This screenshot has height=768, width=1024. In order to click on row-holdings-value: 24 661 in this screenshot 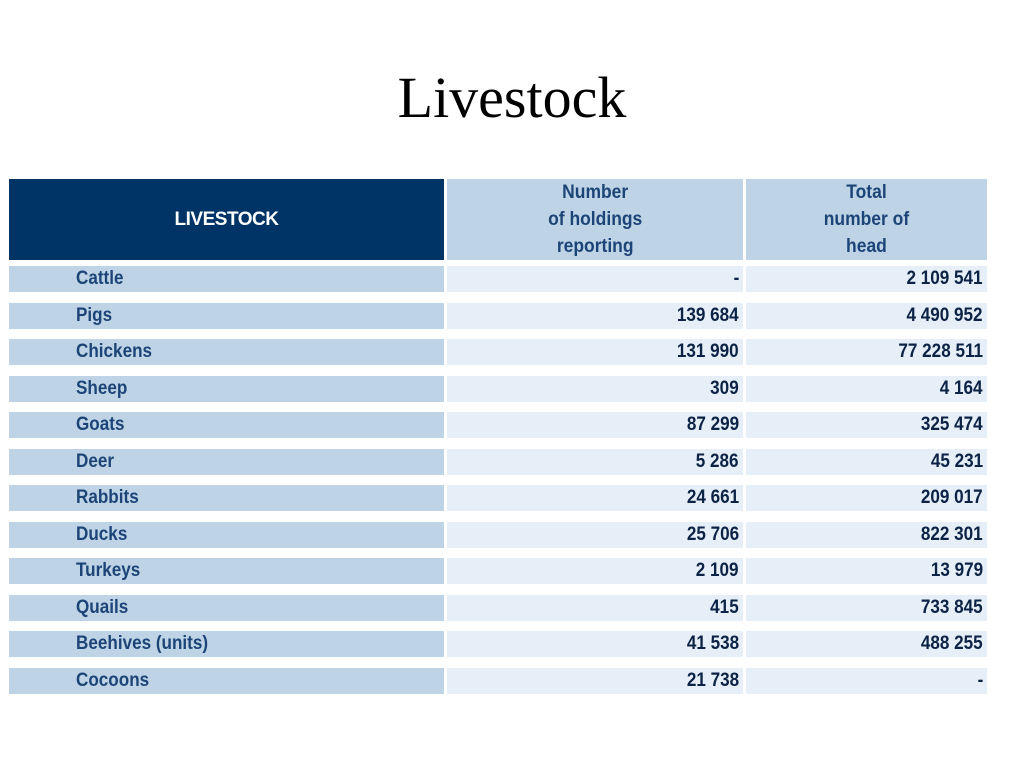, I will do `click(712, 497)`.